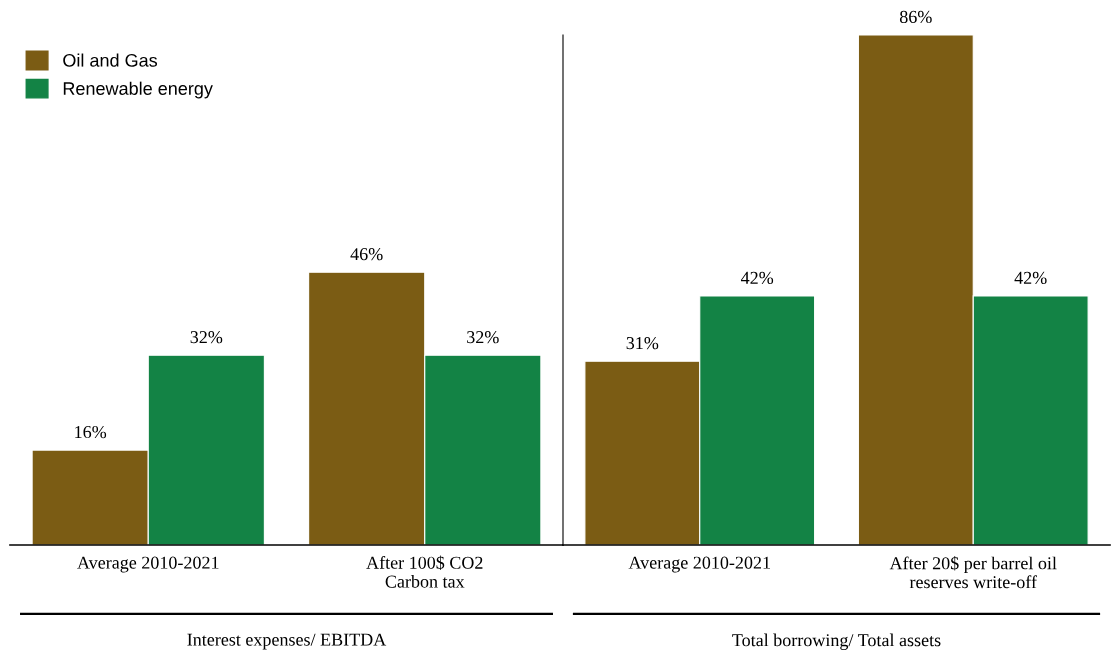  I want to click on x-tick-label: After 20$ per barrel oil reserves write-off, so click(973, 572).